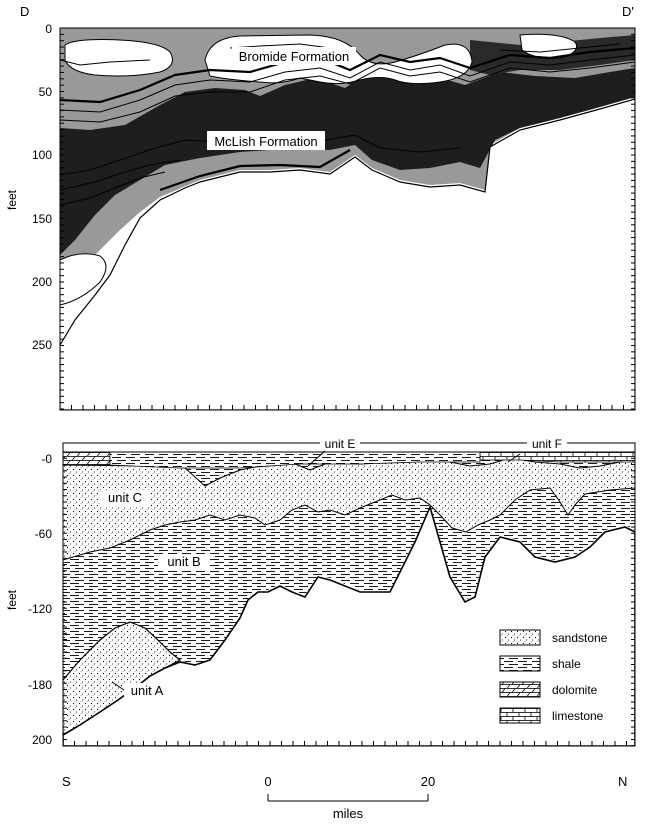 This screenshot has height=825, width=650. Describe the element at coordinates (575, 690) in the screenshot. I see `legend-label-dolomite: dolomite` at that location.